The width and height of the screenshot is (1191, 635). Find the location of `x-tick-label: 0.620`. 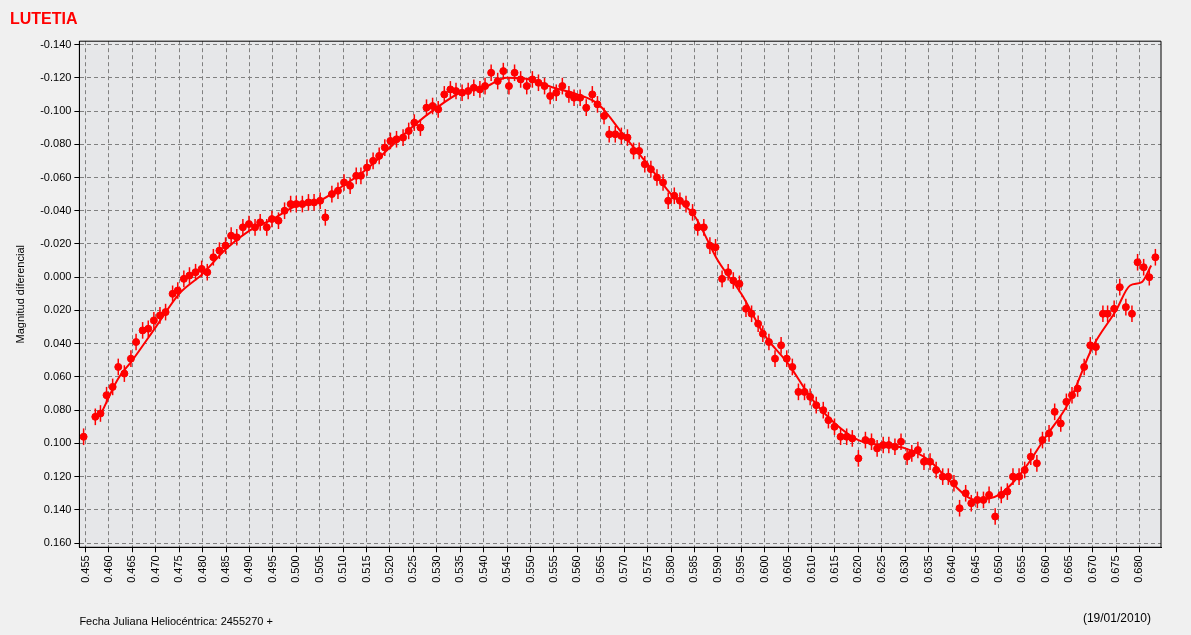

x-tick-label: 0.620 is located at coordinates (857, 569).